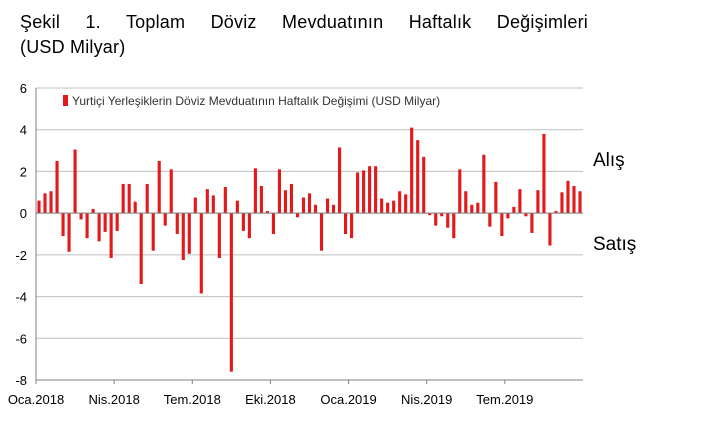 Image resolution: width=725 pixels, height=423 pixels. I want to click on x-tick-label: Oca.2018, so click(36, 399).